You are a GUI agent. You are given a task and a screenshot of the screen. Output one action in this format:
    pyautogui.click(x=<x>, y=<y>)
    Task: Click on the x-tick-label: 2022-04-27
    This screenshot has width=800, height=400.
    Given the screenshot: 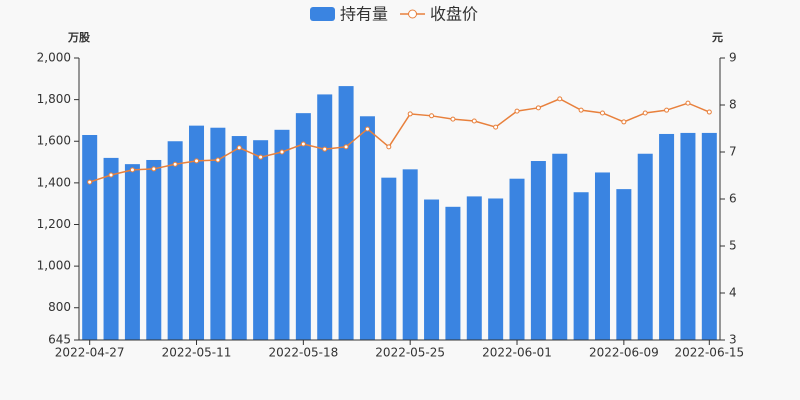 What is the action you would take?
    pyautogui.click(x=90, y=353)
    